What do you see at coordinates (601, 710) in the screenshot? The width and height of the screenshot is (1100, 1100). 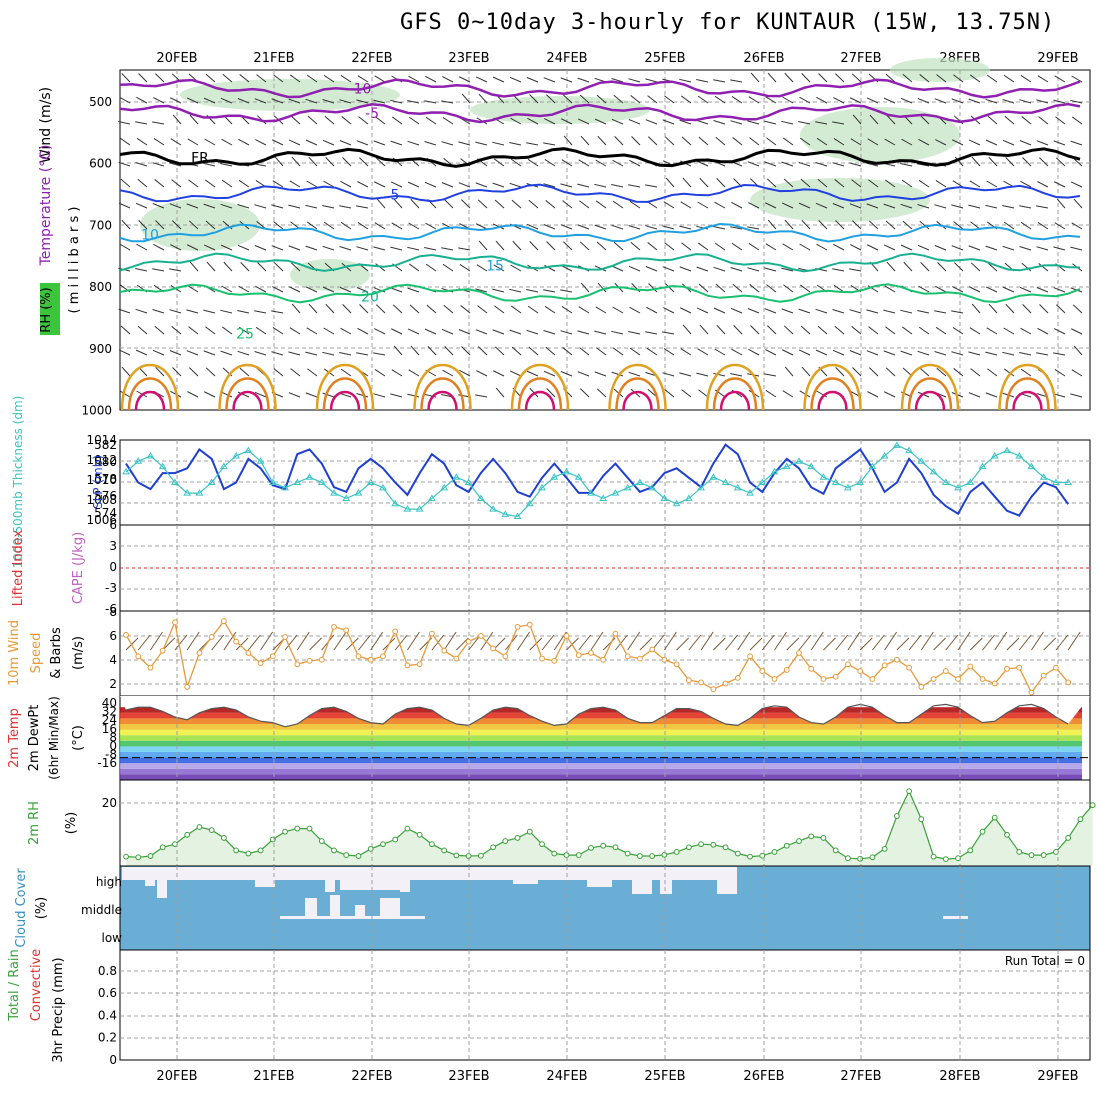 I see `temp-band` at bounding box center [601, 710].